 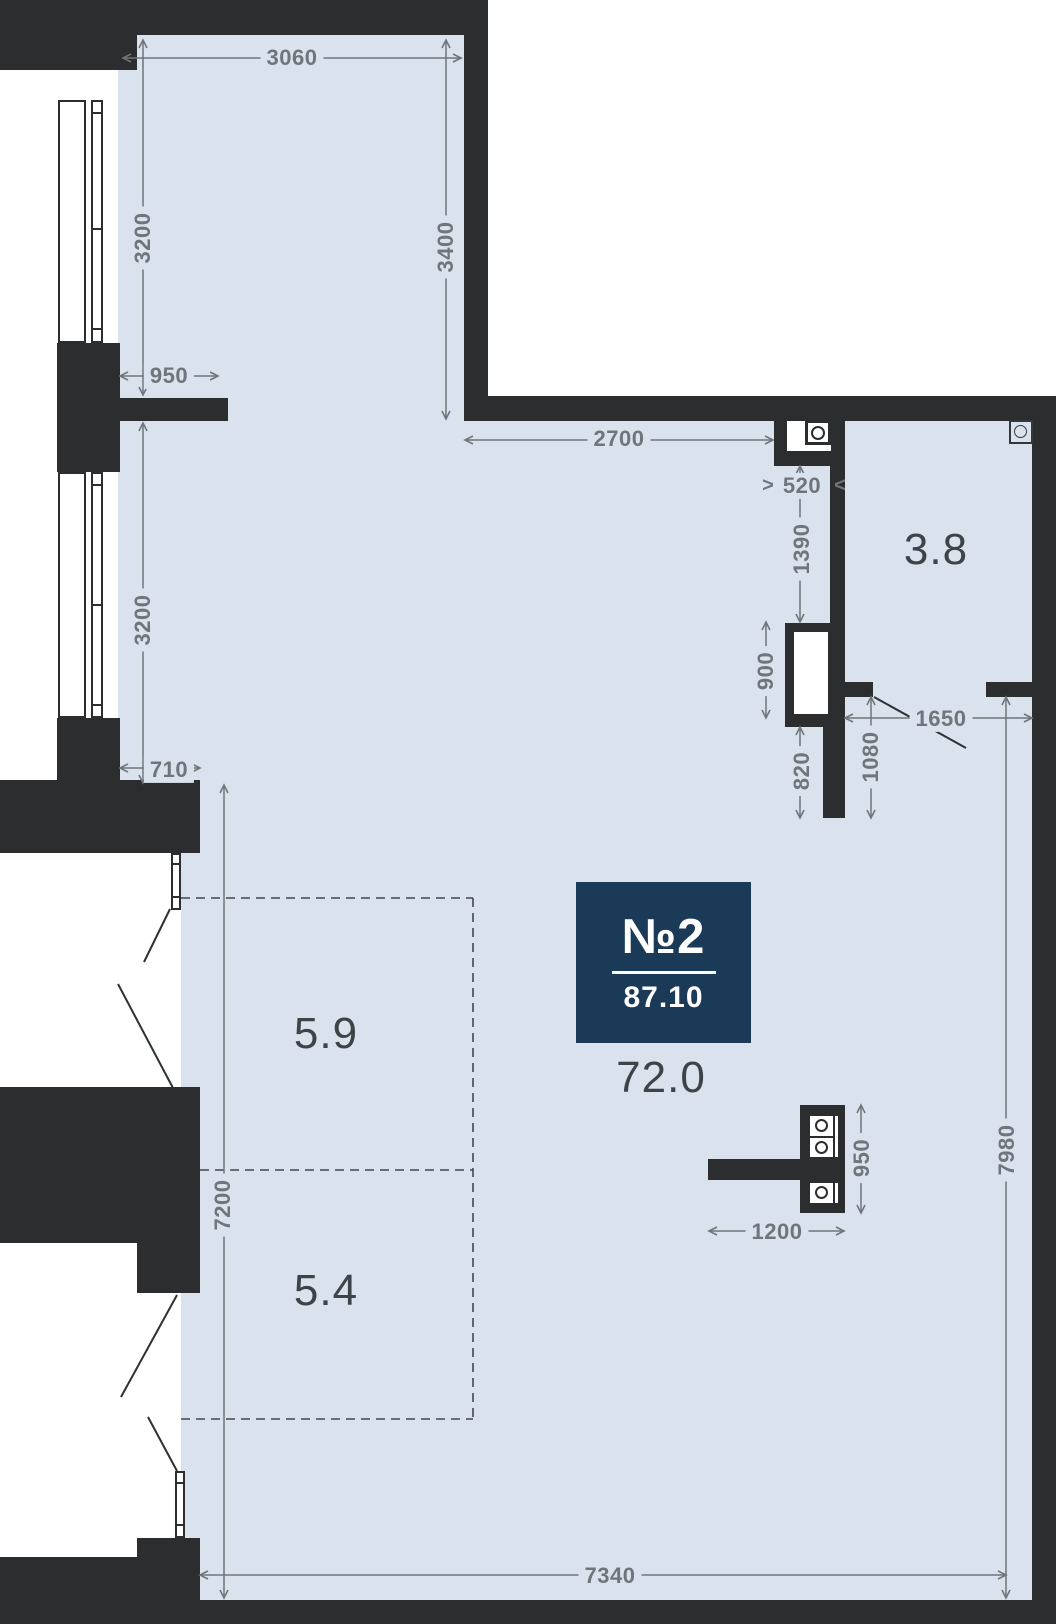 I want to click on wall-hall-stub-left, so click(x=859, y=689).